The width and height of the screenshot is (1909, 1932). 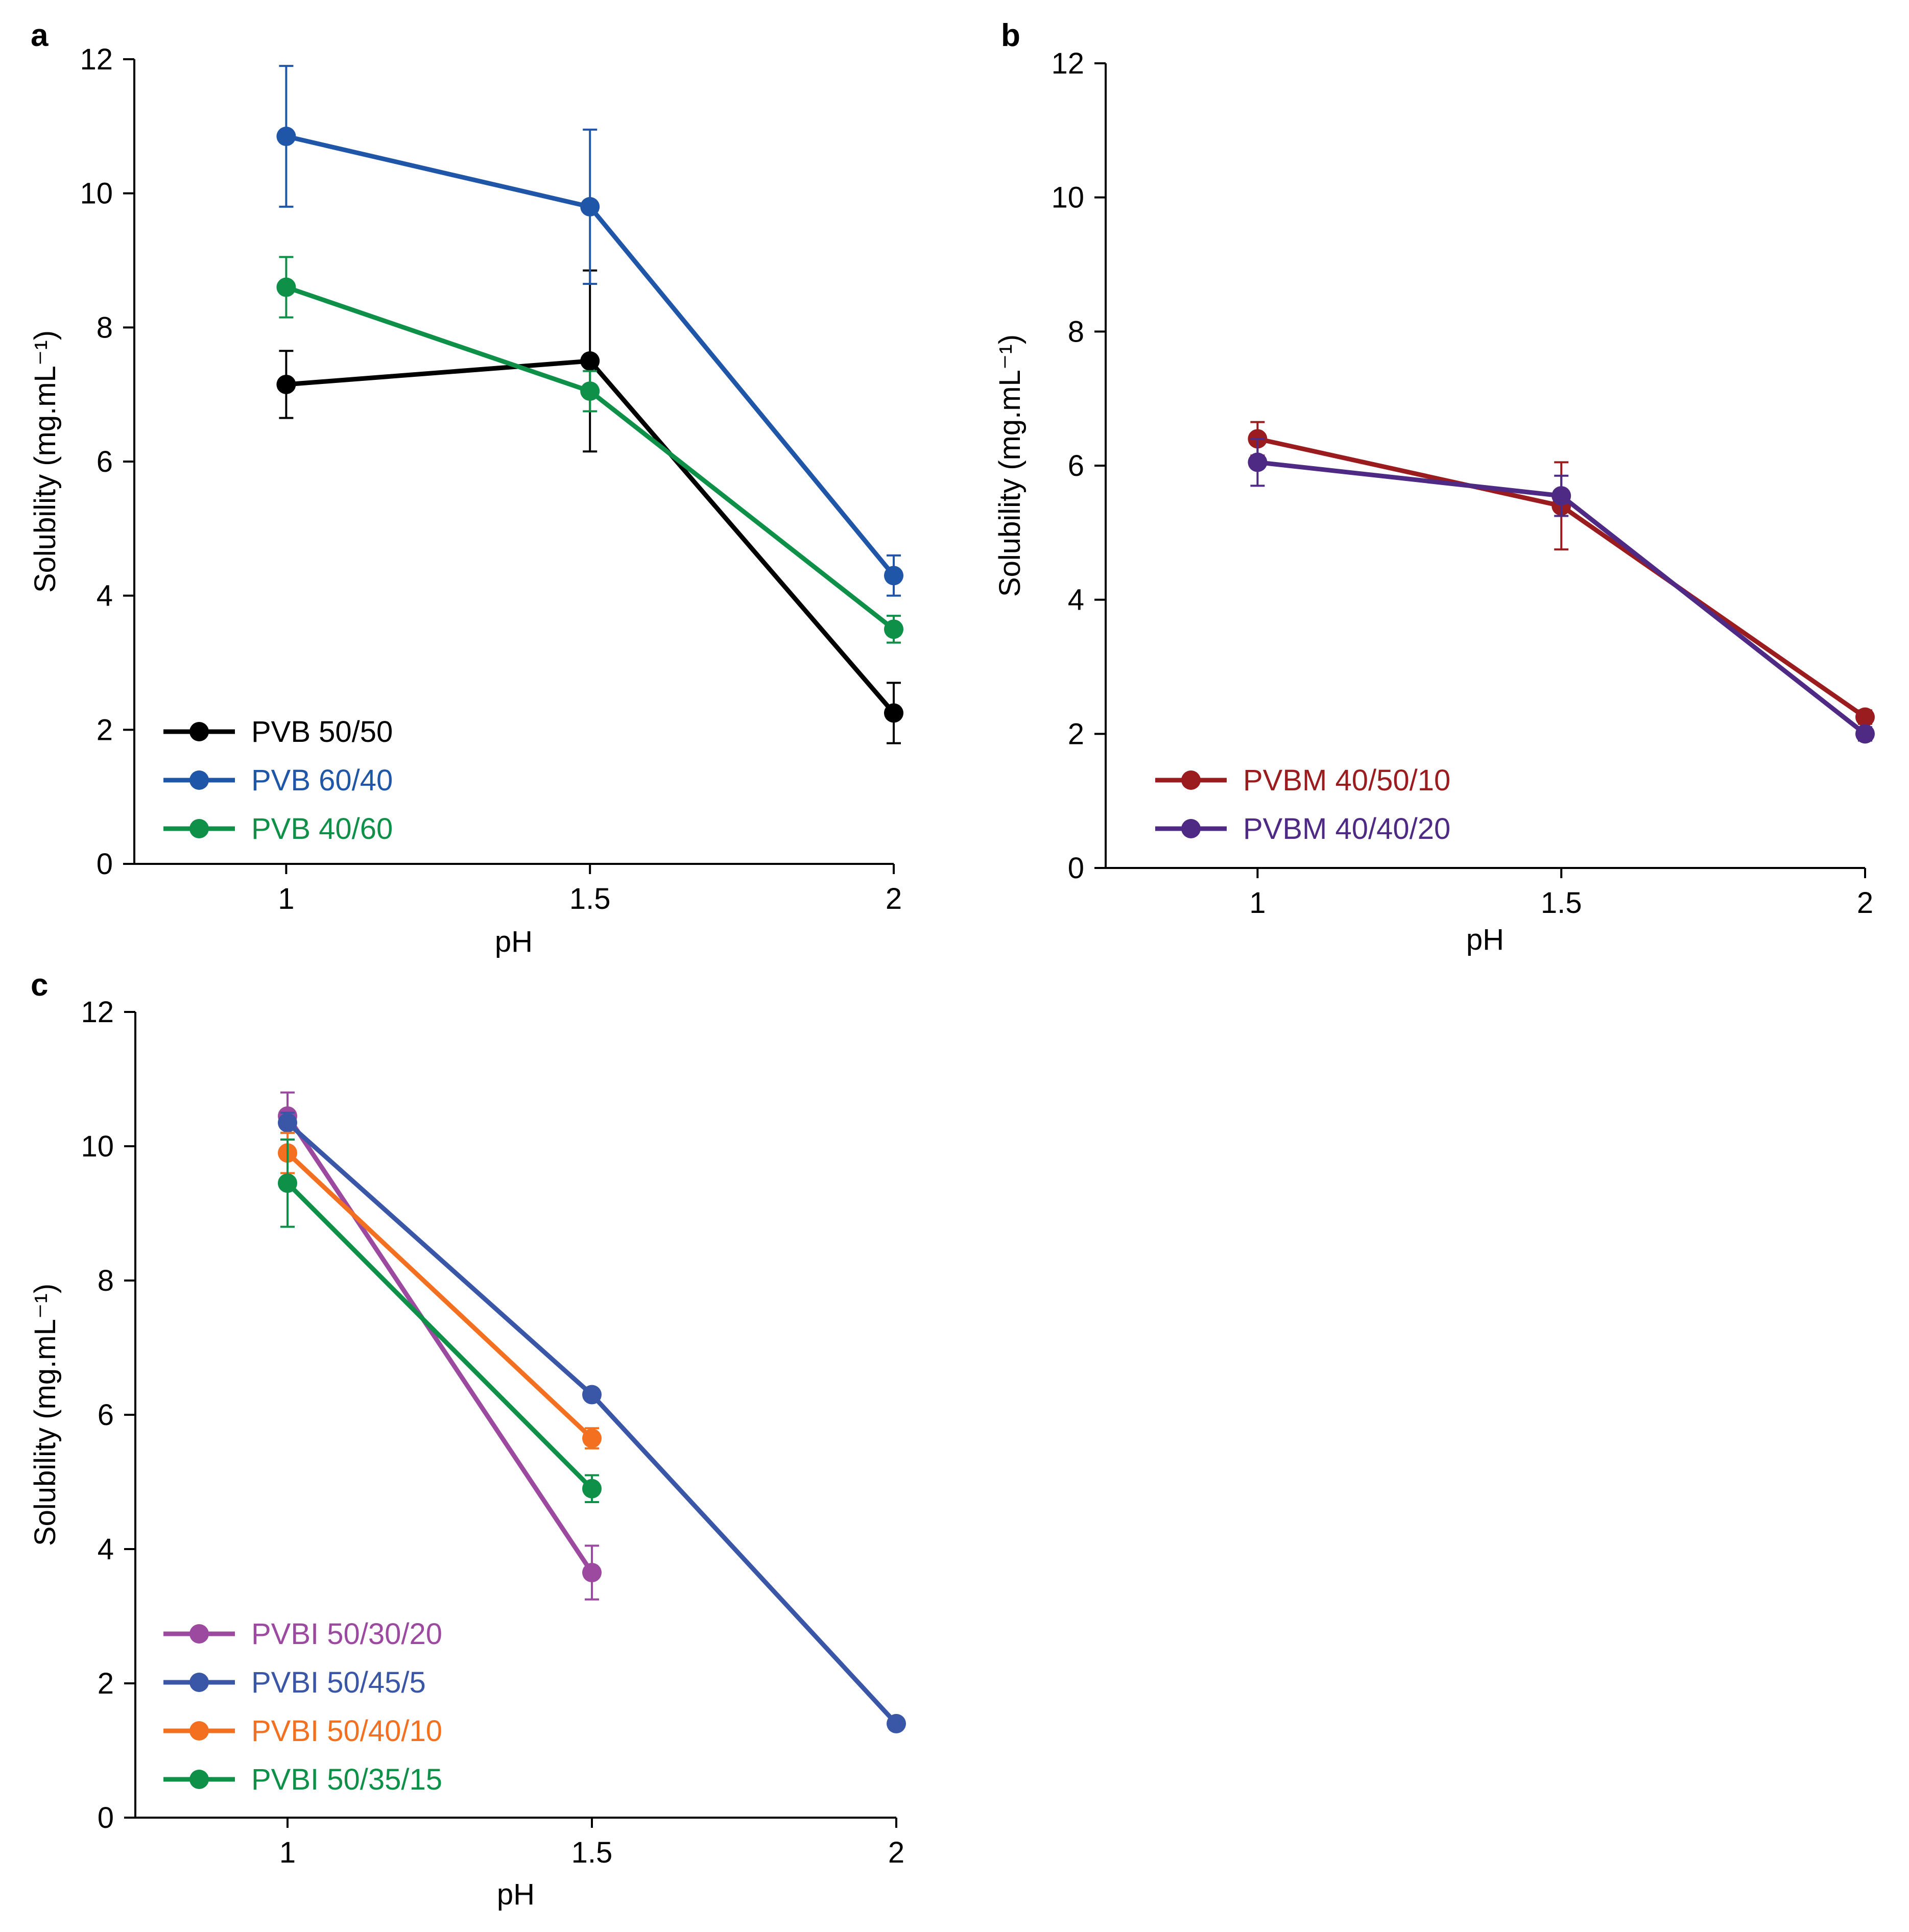 What do you see at coordinates (322, 731) in the screenshot?
I see `legend-label: PVB 50/50` at bounding box center [322, 731].